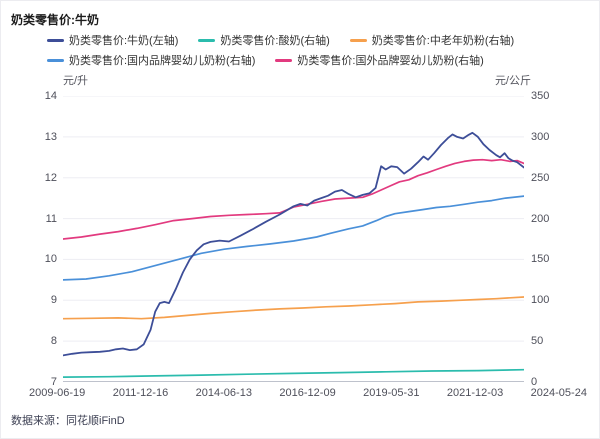 This screenshot has width=600, height=439. What do you see at coordinates (68, 421) in the screenshot?
I see `data-source-note: 数据来源：同花顺iFinD` at bounding box center [68, 421].